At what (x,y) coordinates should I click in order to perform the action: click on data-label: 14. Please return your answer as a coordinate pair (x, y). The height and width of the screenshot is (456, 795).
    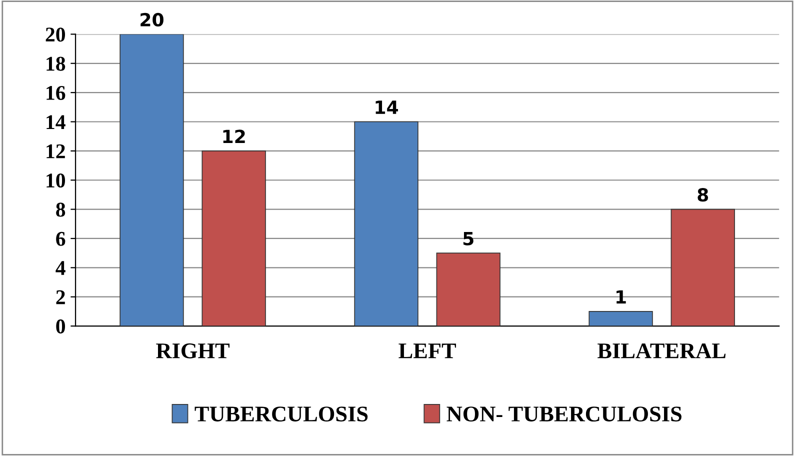
    Looking at the image, I should click on (387, 107).